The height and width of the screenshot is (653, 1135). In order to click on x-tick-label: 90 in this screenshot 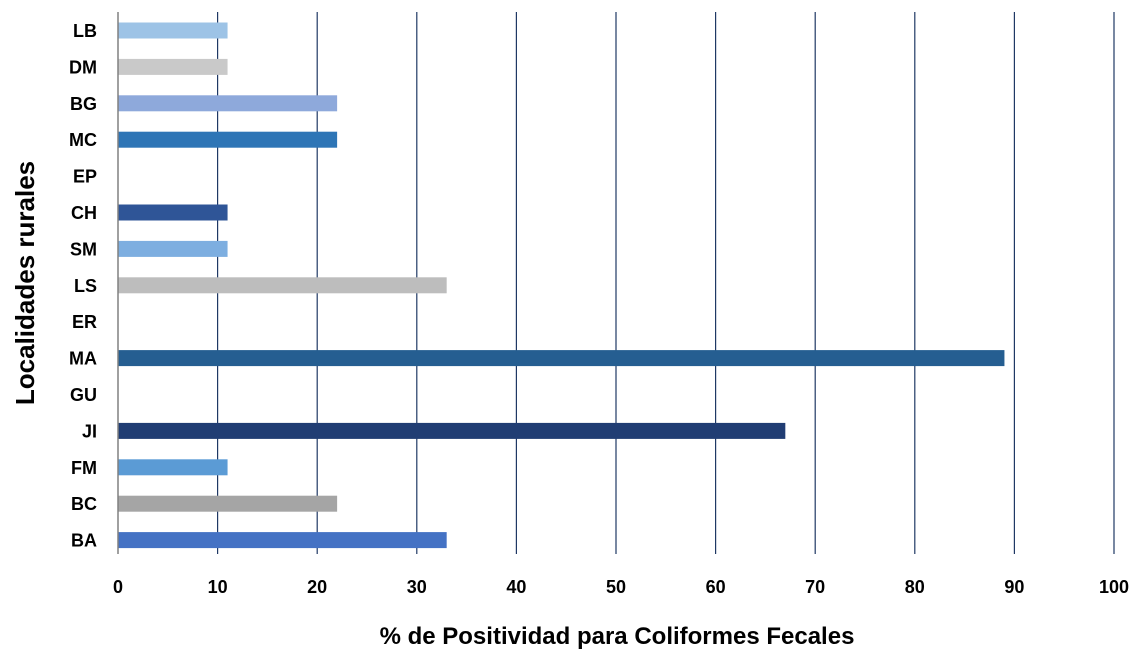, I will do `click(1014, 587)`.